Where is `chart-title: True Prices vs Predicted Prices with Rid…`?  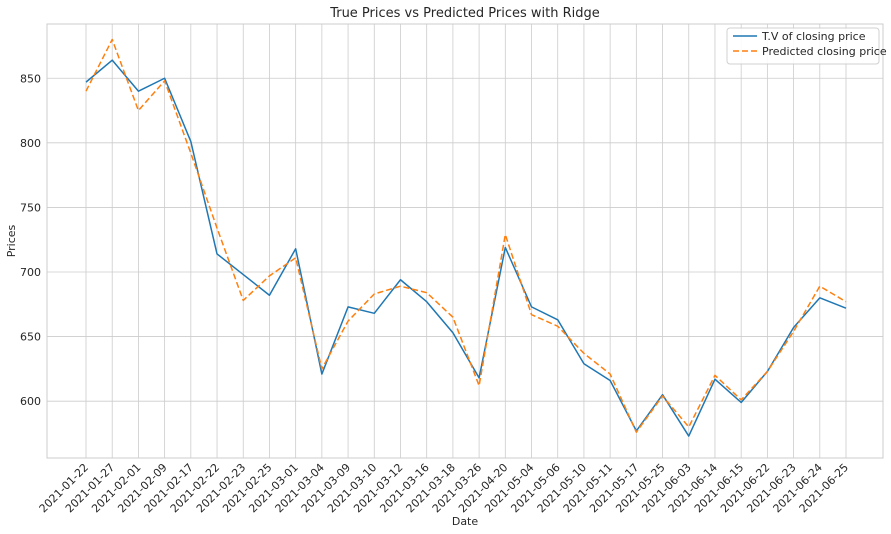
chart-title: True Prices vs Predicted Prices with Rid… is located at coordinates (464, 13).